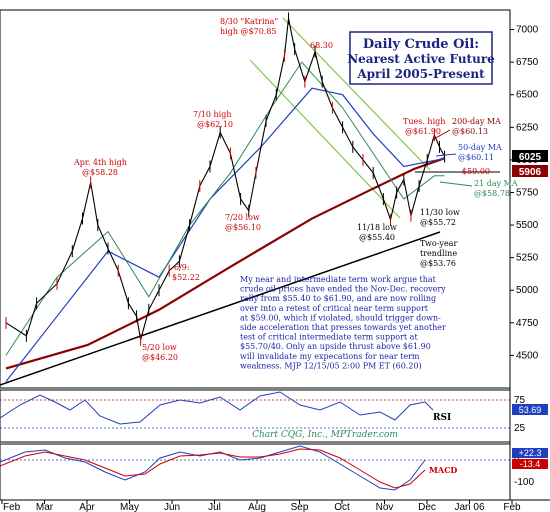 The image size is (550, 512). Describe the element at coordinates (442, 418) in the screenshot. I see `rsi-label: RSI` at that location.